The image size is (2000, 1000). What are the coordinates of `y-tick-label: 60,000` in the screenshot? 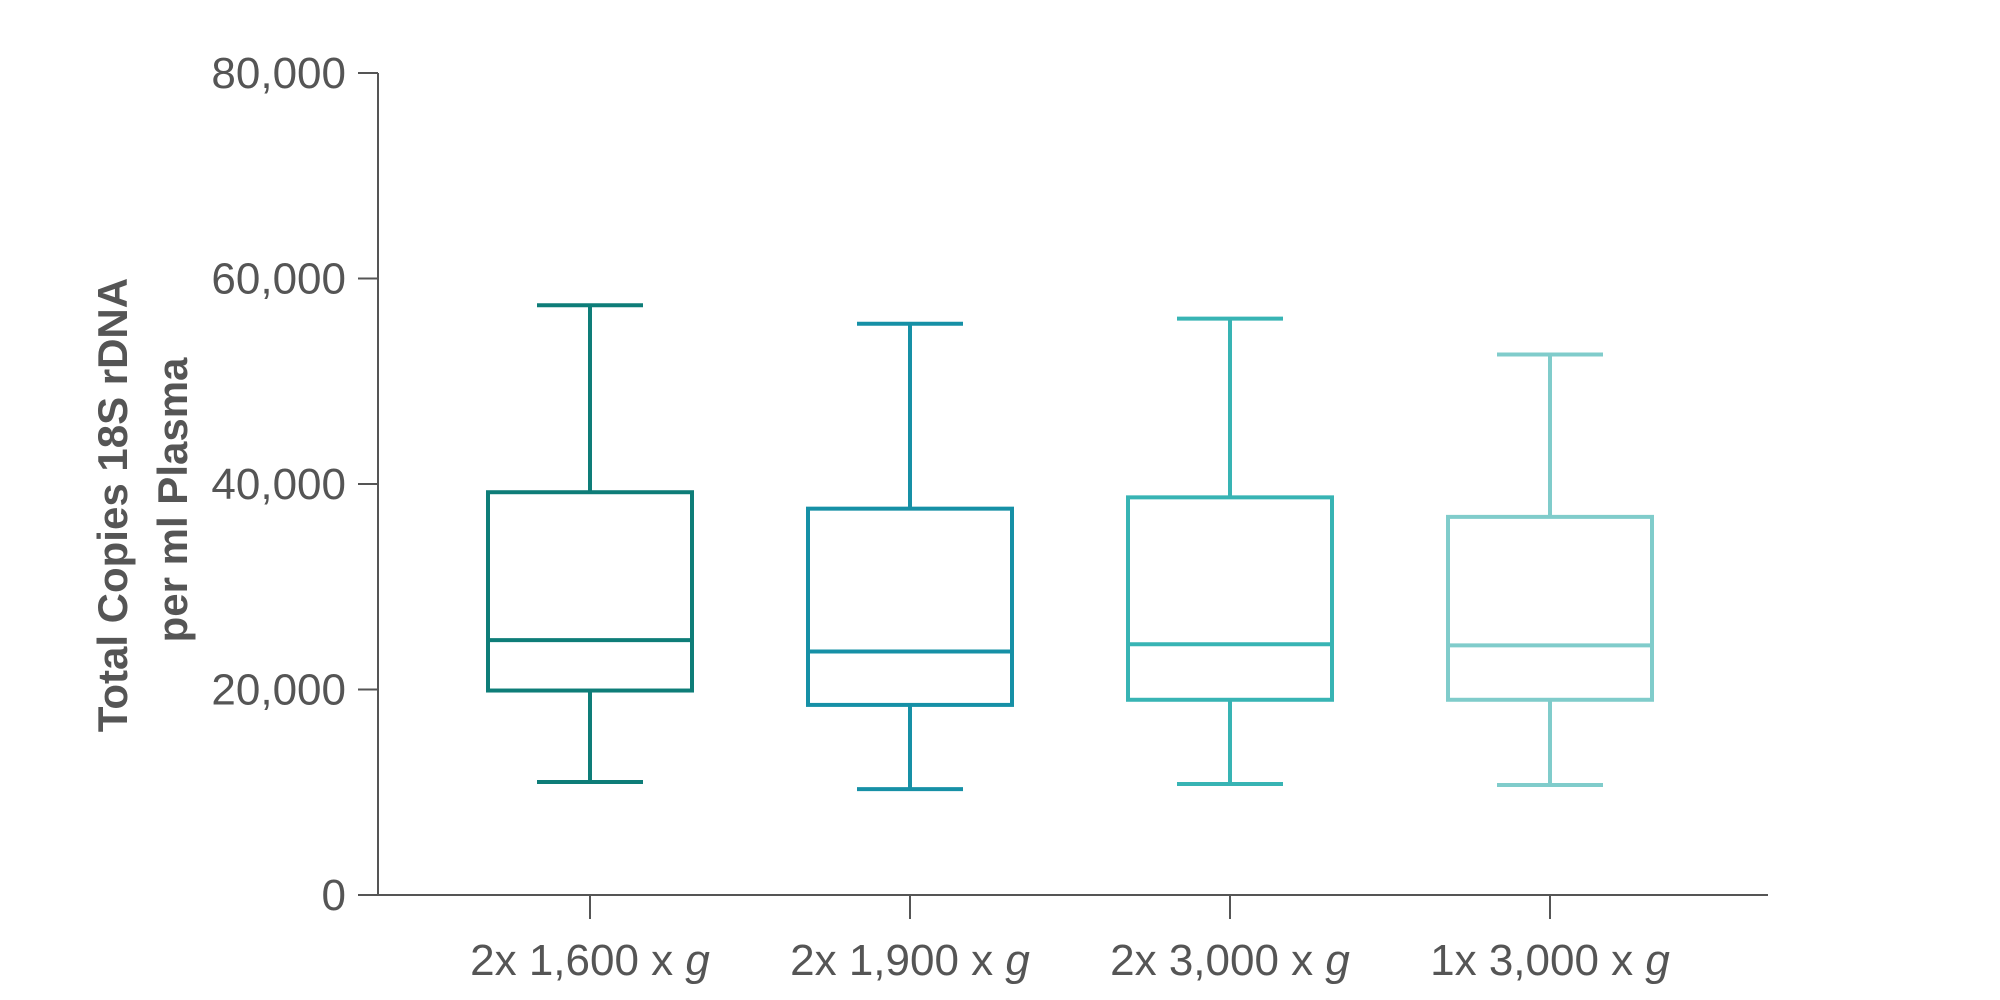 It's located at (278, 279).